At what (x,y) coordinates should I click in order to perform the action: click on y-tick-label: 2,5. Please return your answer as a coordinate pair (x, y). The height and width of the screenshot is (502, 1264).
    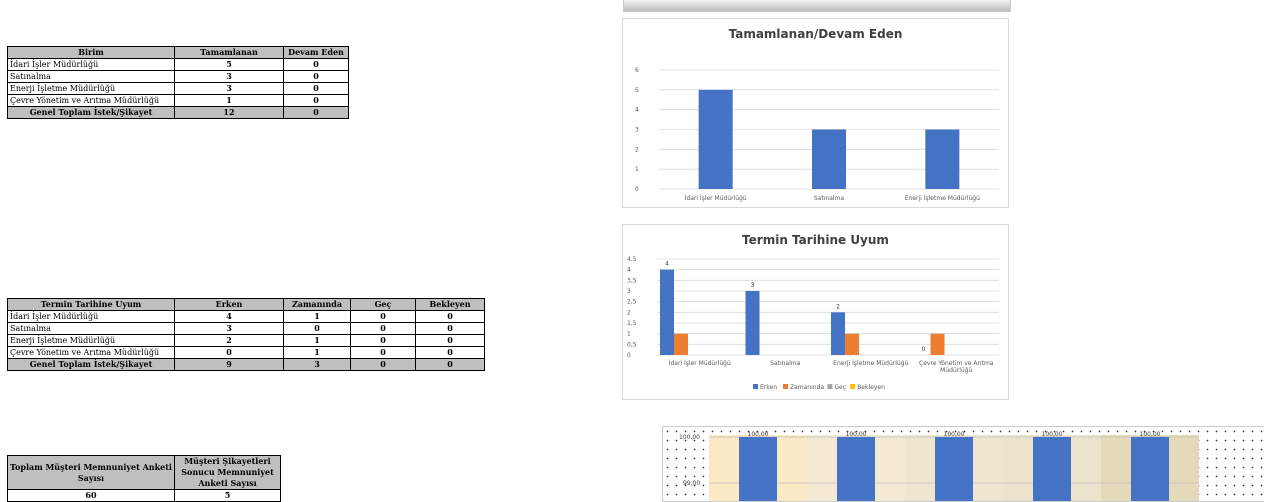
    Looking at the image, I should click on (632, 302).